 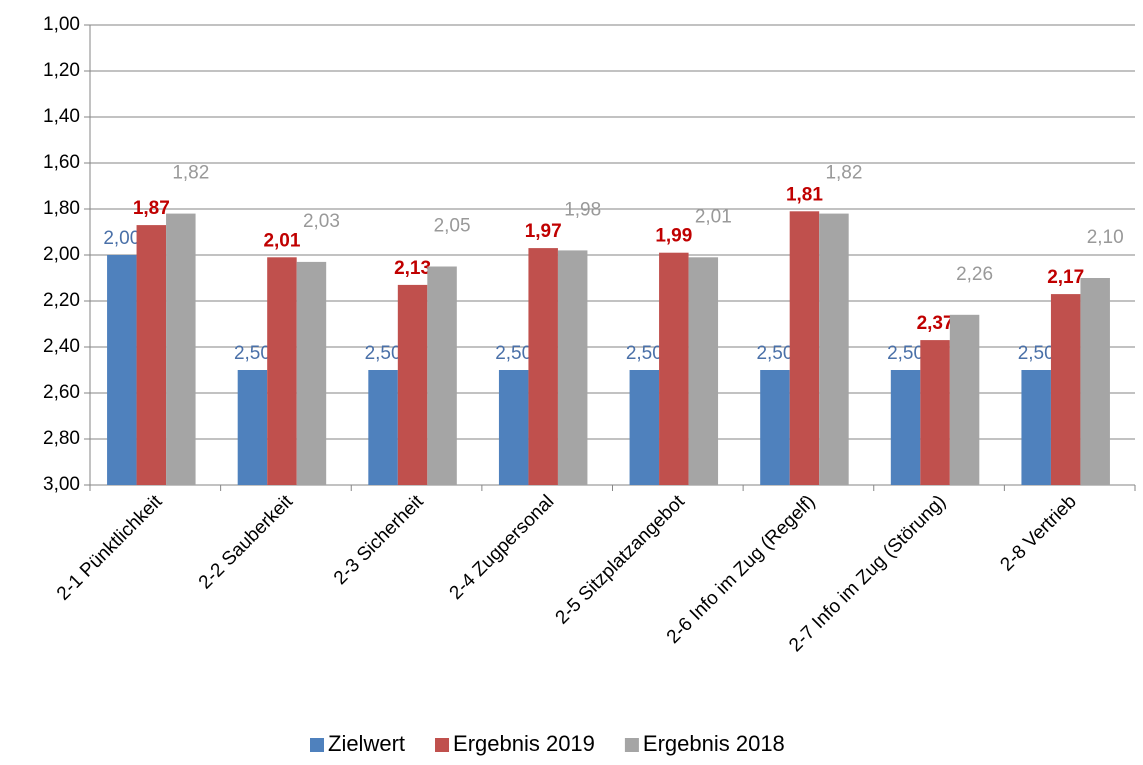 I want to click on y-tick-label: 2,60, so click(x=61, y=392).